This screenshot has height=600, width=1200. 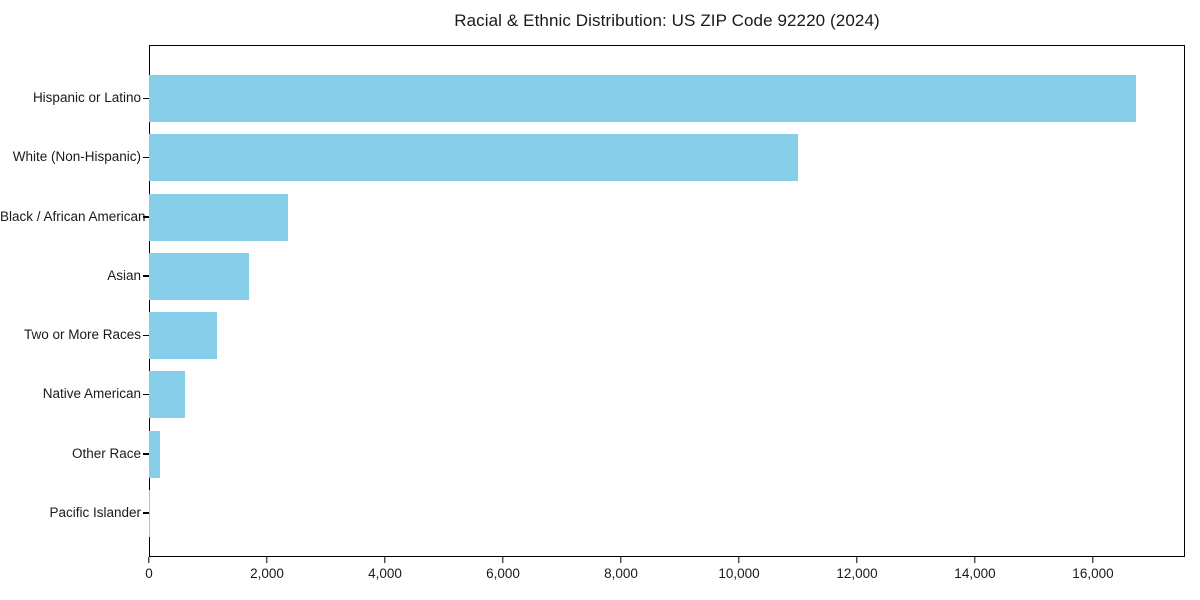 What do you see at coordinates (86, 98) in the screenshot?
I see `category-label: Hispanic or Latino` at bounding box center [86, 98].